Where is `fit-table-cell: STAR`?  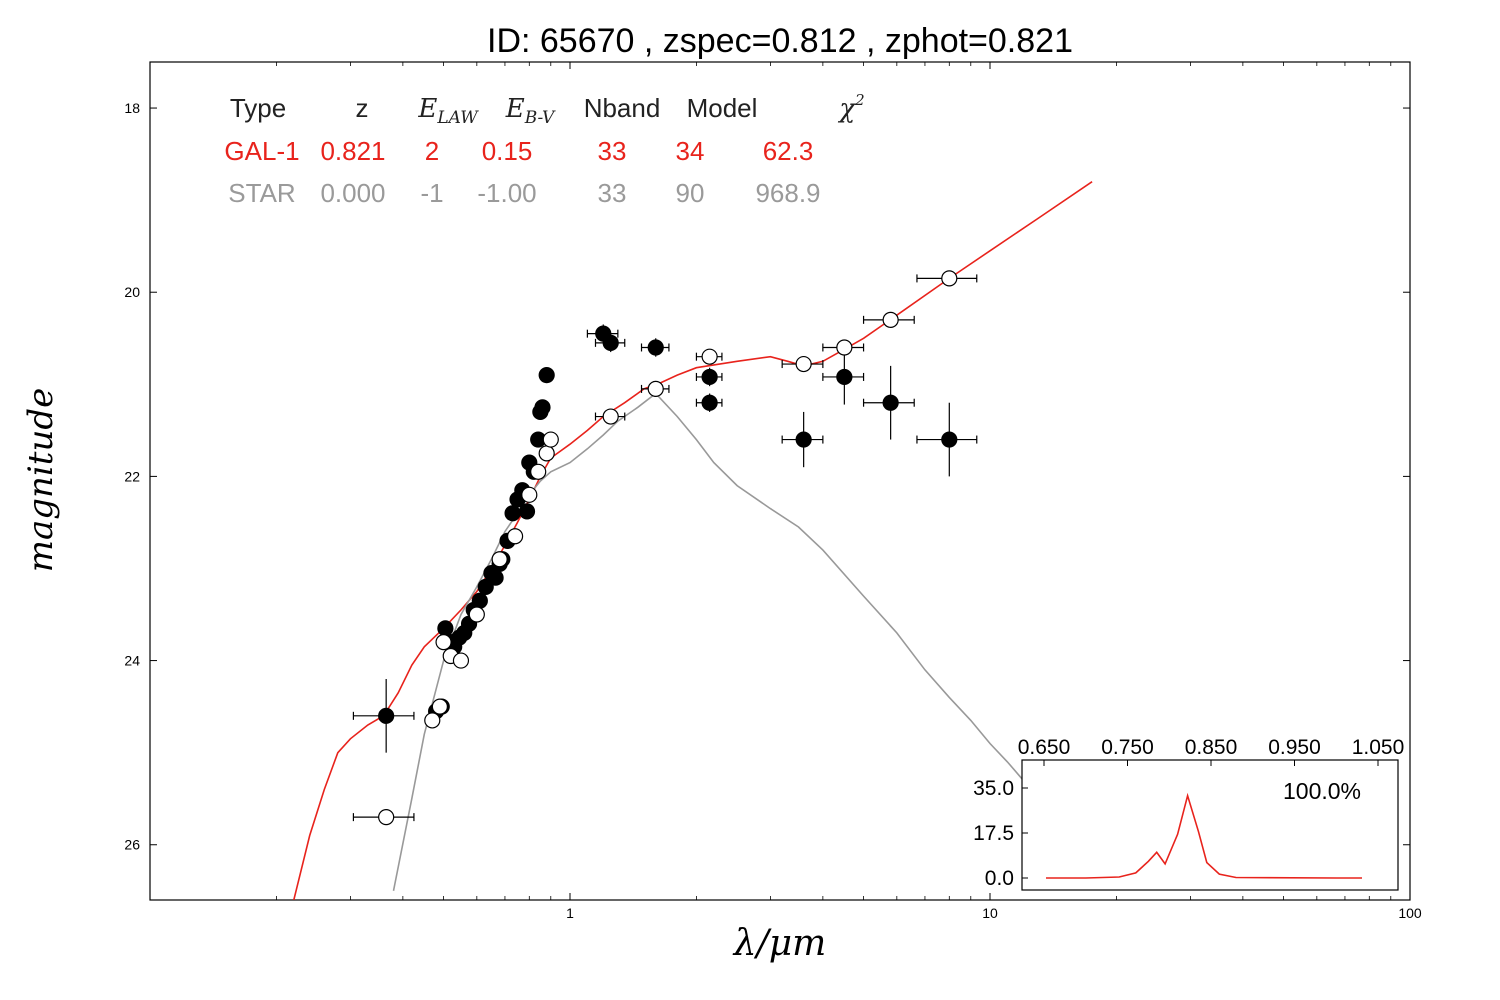 fit-table-cell: STAR is located at coordinates (261, 193).